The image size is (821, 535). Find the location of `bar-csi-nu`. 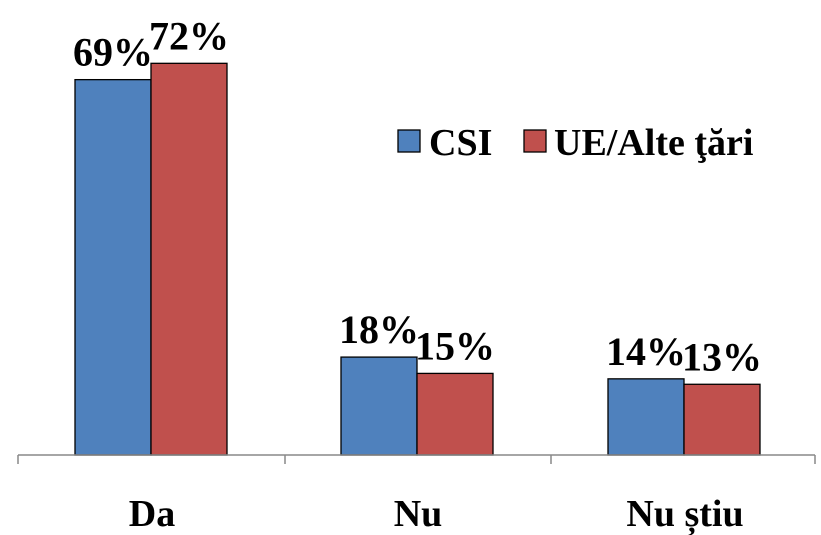

bar-csi-nu is located at coordinates (379, 406).